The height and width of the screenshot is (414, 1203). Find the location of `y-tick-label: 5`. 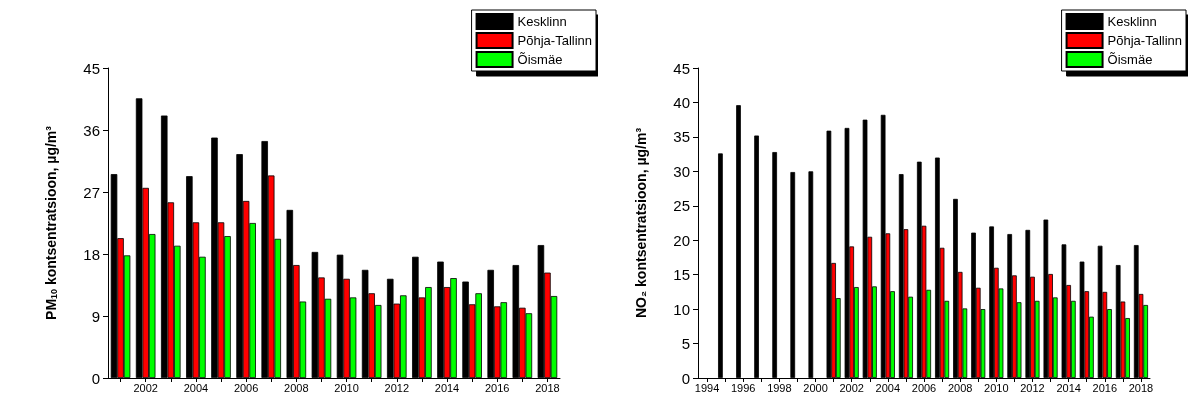

y-tick-label: 5 is located at coordinates (685, 344).